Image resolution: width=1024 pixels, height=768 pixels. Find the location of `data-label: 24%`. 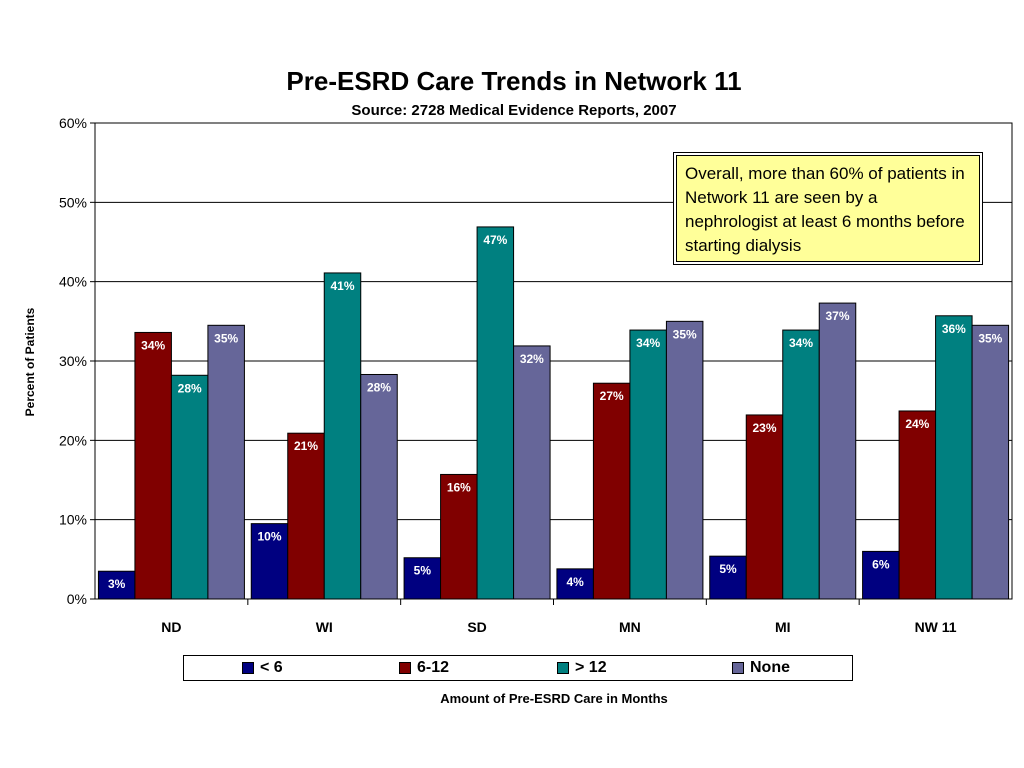

data-label: 24% is located at coordinates (917, 424).